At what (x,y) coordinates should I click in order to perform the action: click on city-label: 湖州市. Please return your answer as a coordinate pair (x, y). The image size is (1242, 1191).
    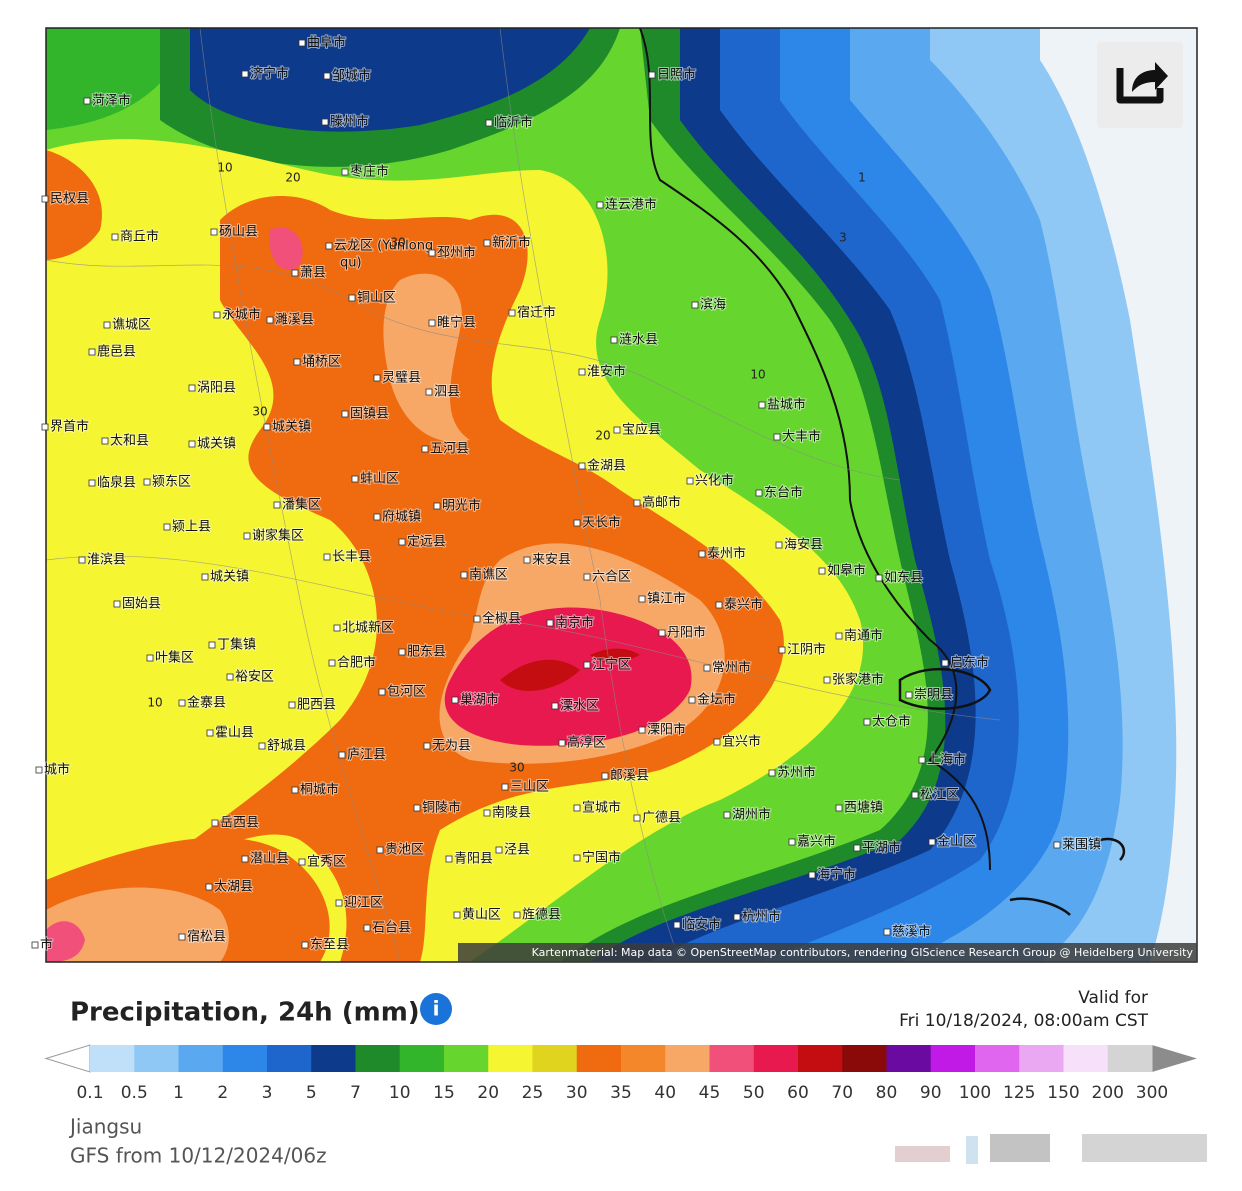
    Looking at the image, I should click on (751, 815).